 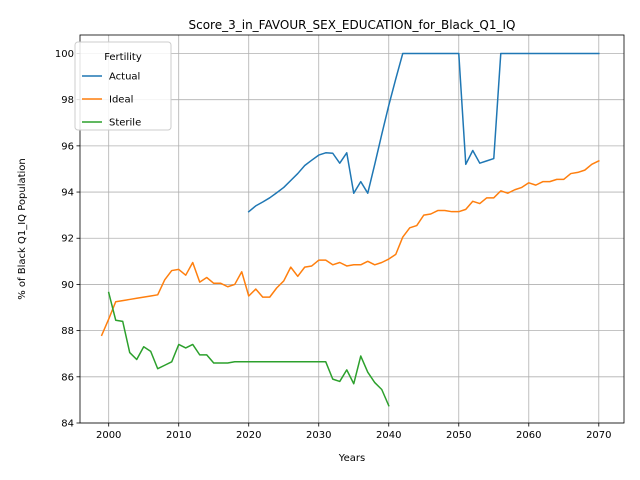 I want to click on y-axis-label: % of Black Q1_IQ Population, so click(x=22, y=229).